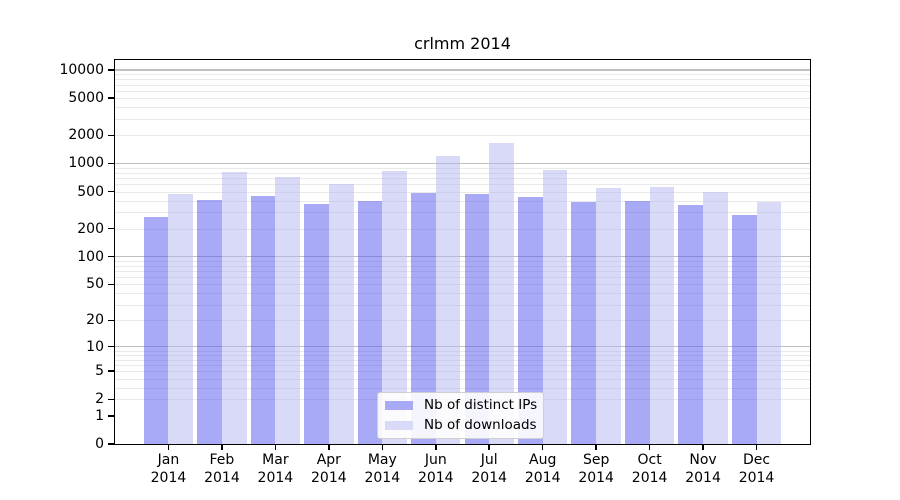 The height and width of the screenshot is (500, 900). What do you see at coordinates (703, 460) in the screenshot?
I see `x-tick-month: Nov` at bounding box center [703, 460].